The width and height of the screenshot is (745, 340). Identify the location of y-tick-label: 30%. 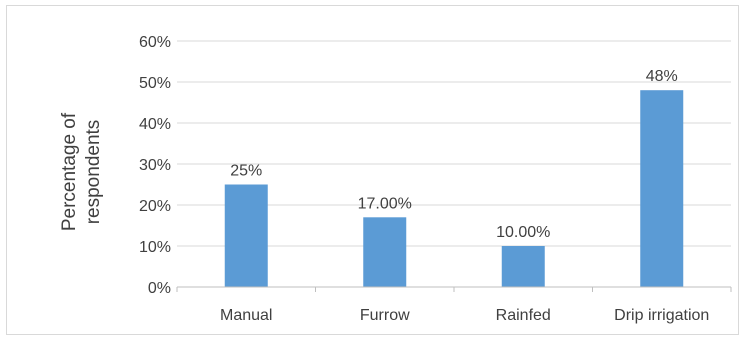
(155, 165).